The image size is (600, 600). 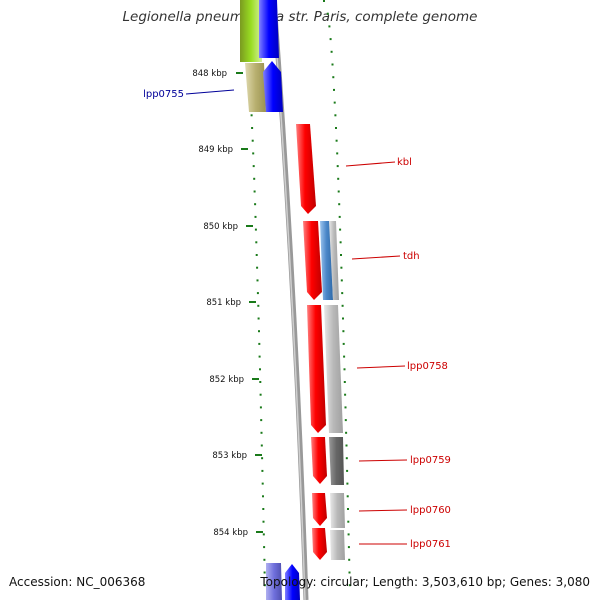 What do you see at coordinates (376, 257) in the screenshot?
I see `leader-line-tdh` at bounding box center [376, 257].